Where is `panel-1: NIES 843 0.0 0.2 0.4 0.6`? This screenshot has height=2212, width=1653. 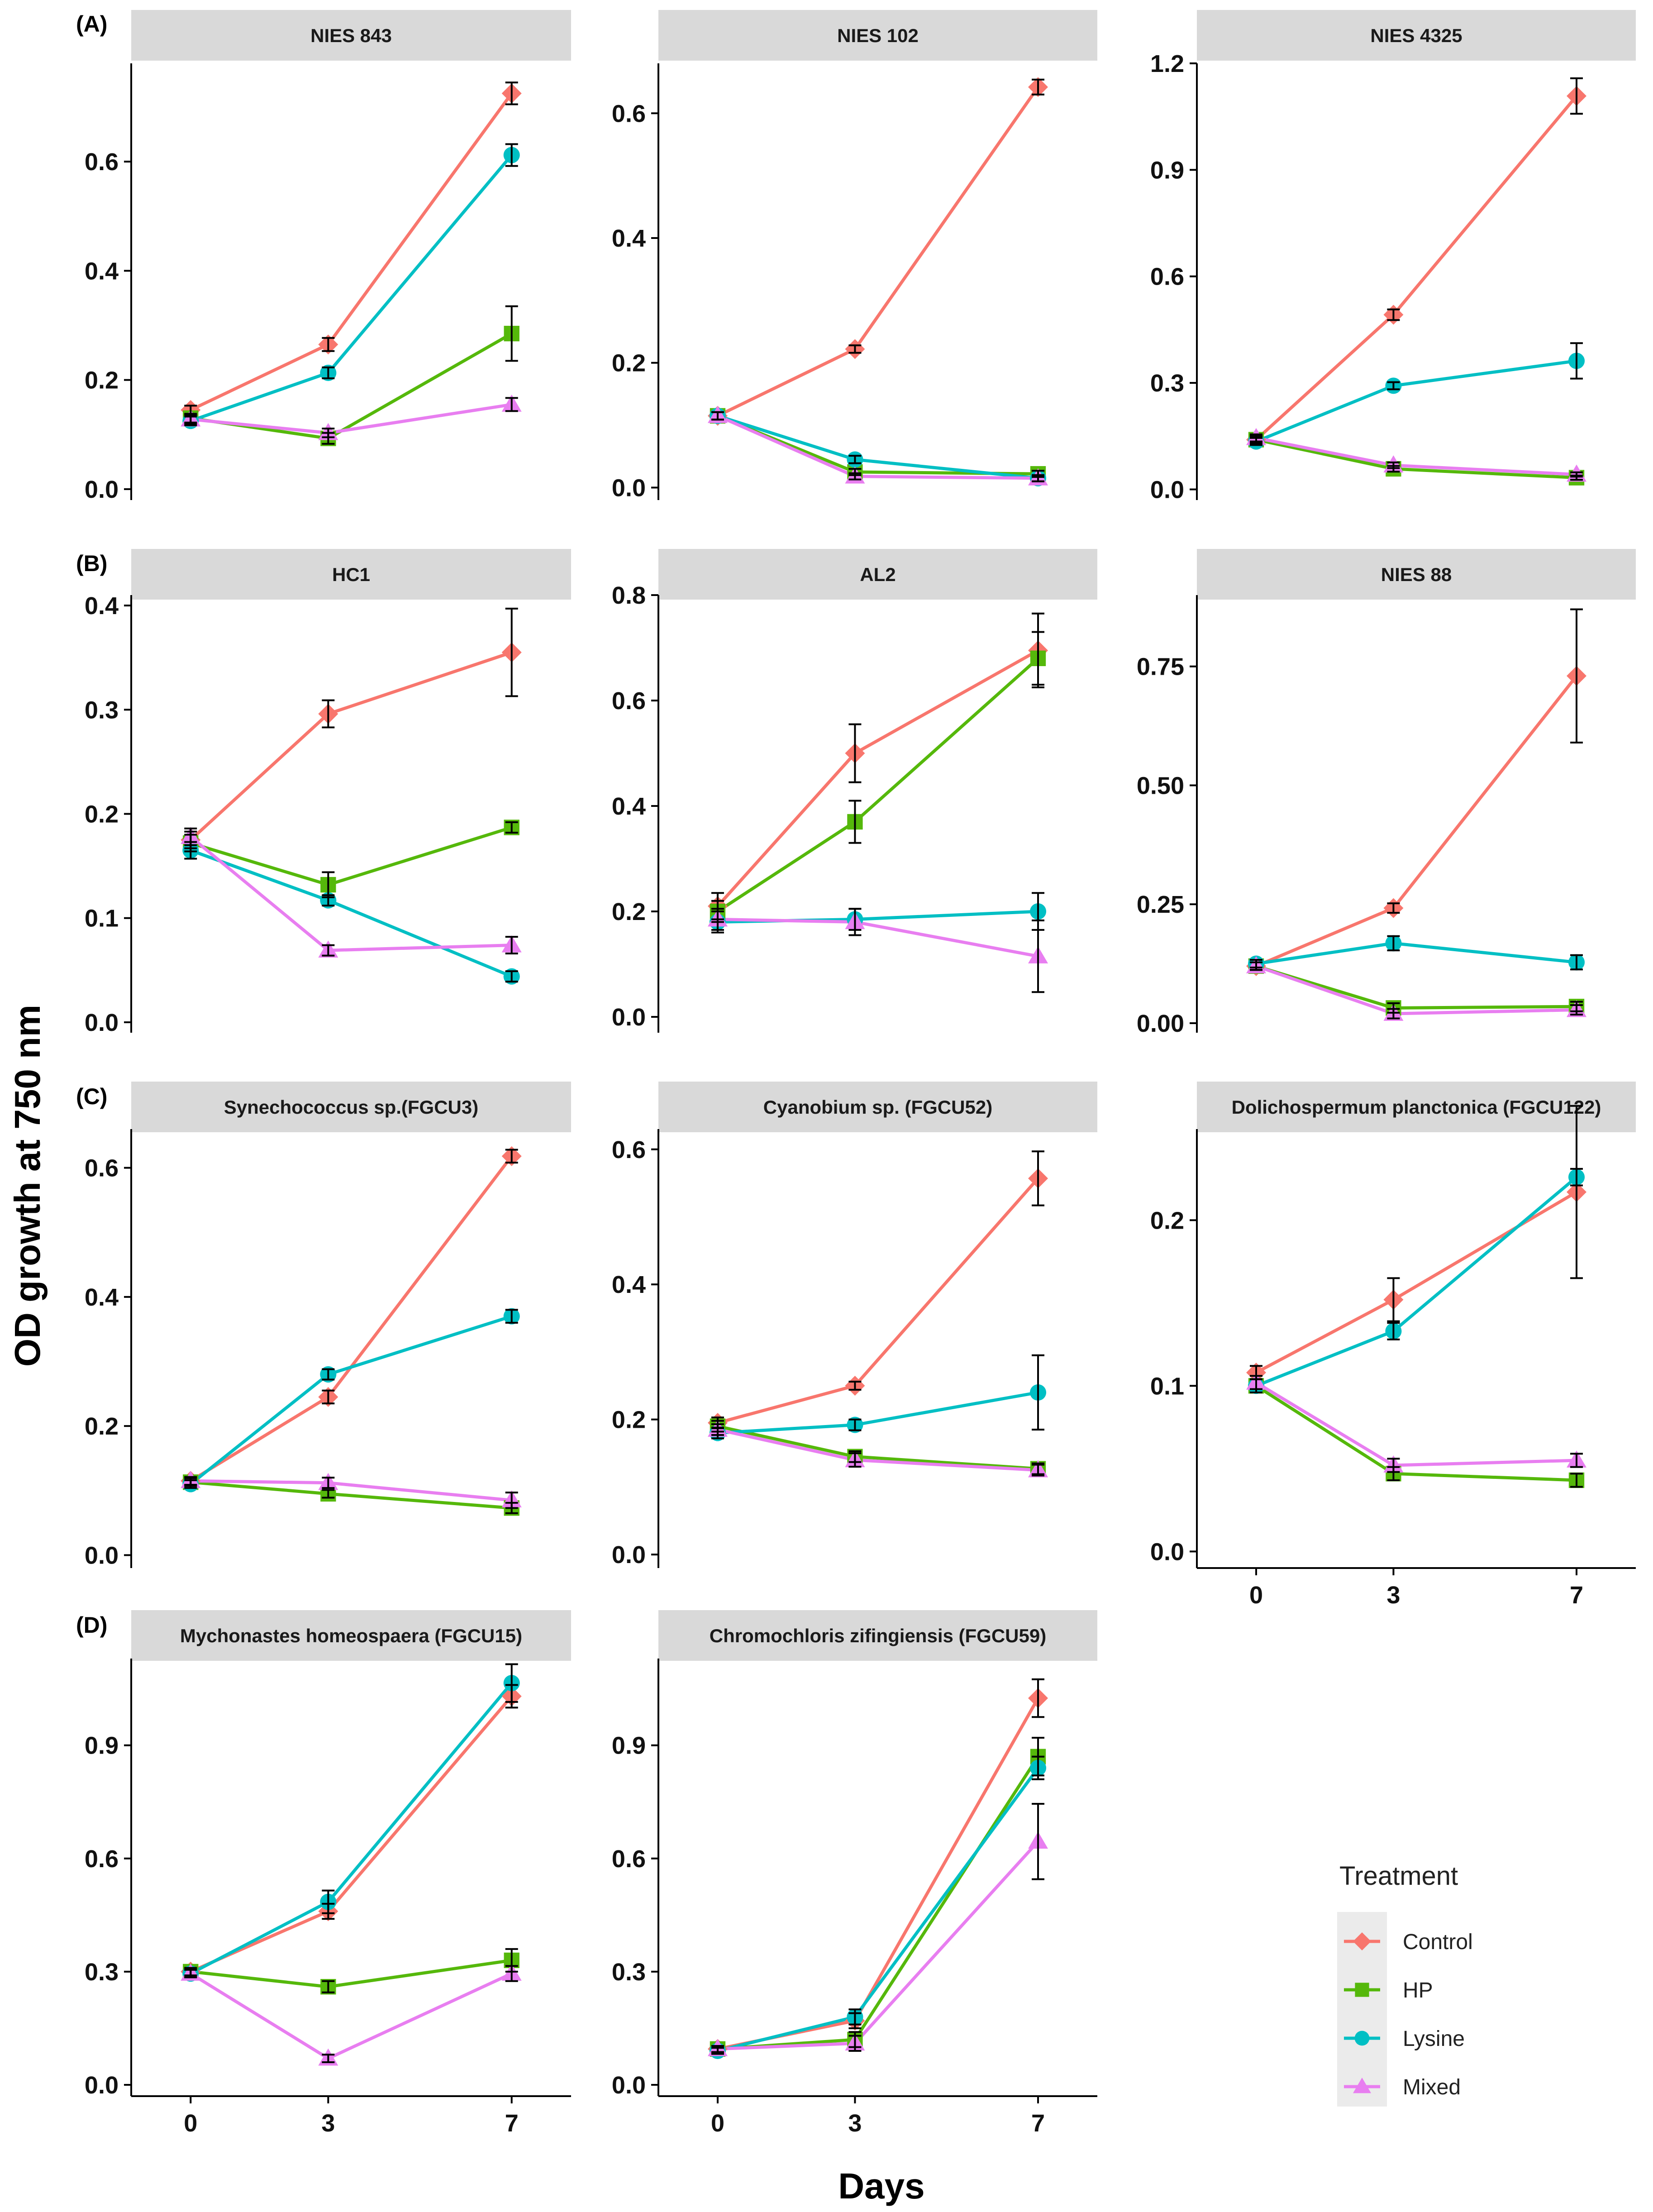
panel-1: NIES 843 0.0 0.2 0.4 0.6 is located at coordinates (328, 256).